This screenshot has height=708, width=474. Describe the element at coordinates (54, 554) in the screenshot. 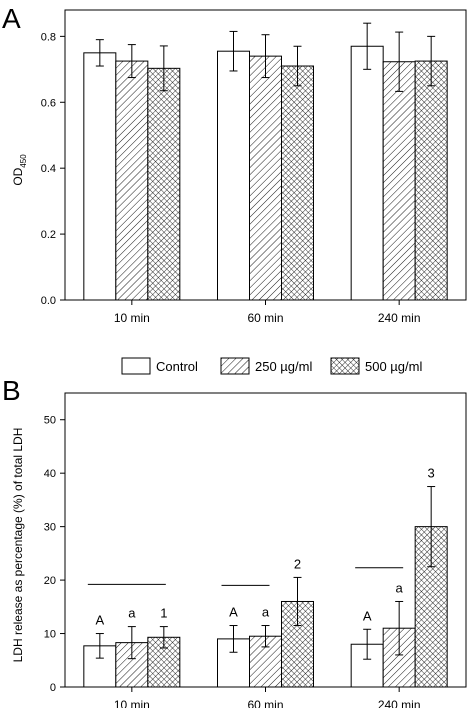

I see `y-ticks-b: 0 10 20 30 40 50` at that location.